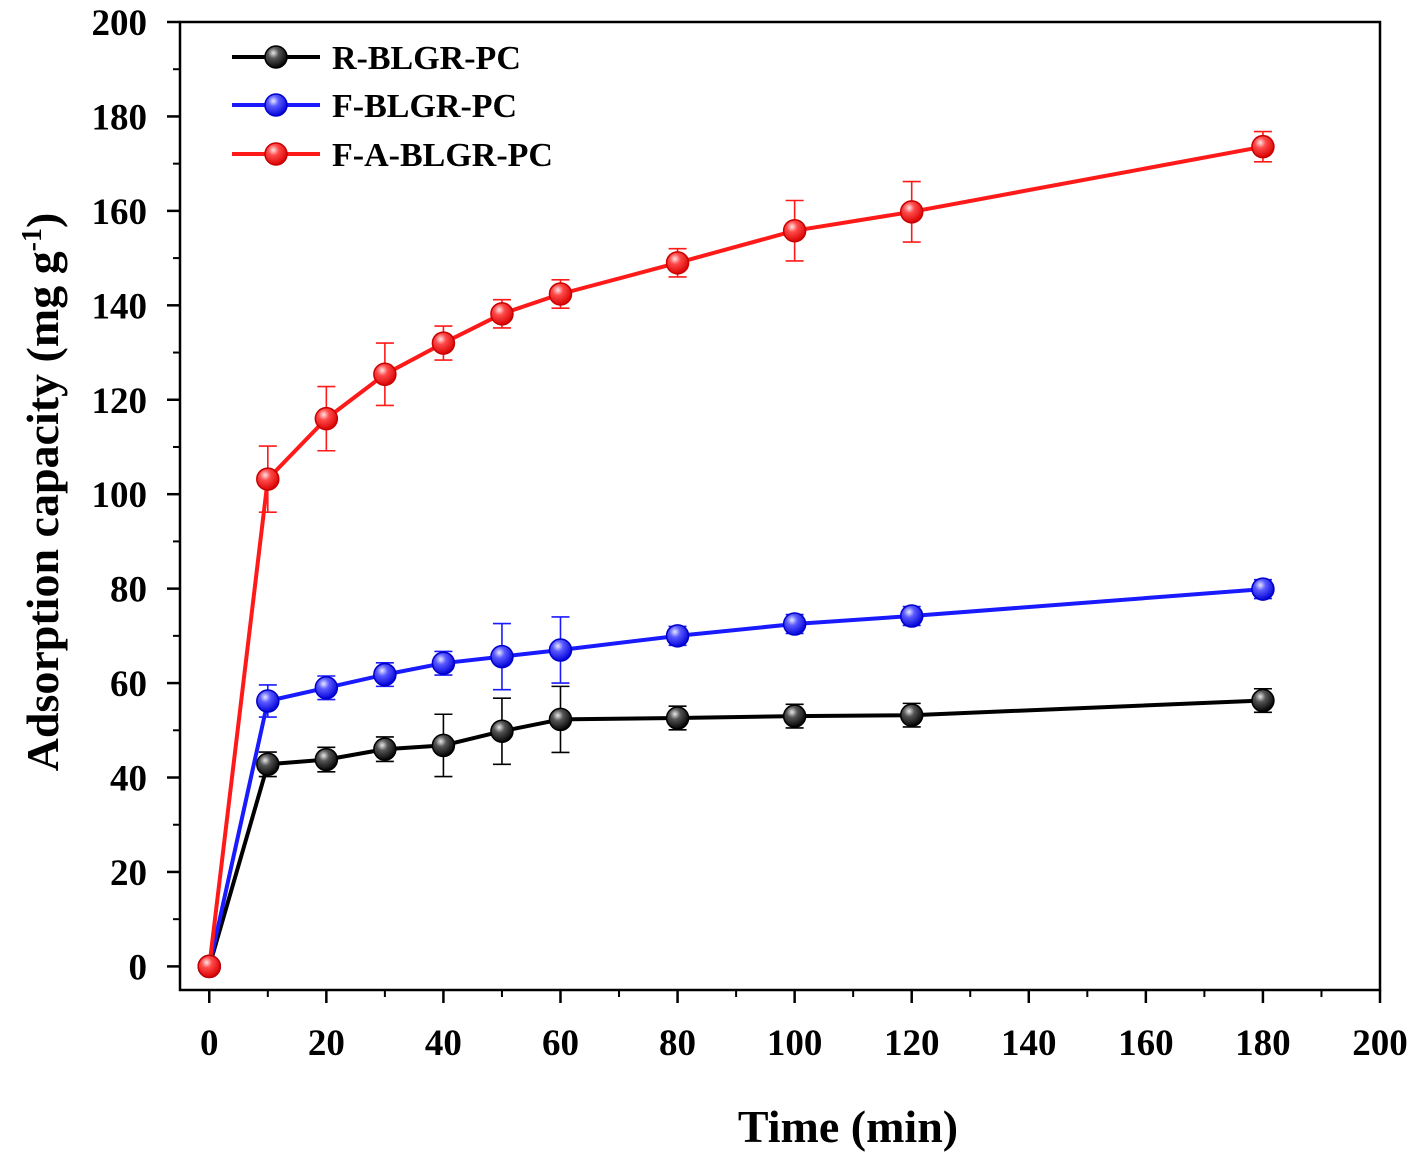  Describe the element at coordinates (443, 1043) in the screenshot. I see `x-tick-label: 40` at that location.